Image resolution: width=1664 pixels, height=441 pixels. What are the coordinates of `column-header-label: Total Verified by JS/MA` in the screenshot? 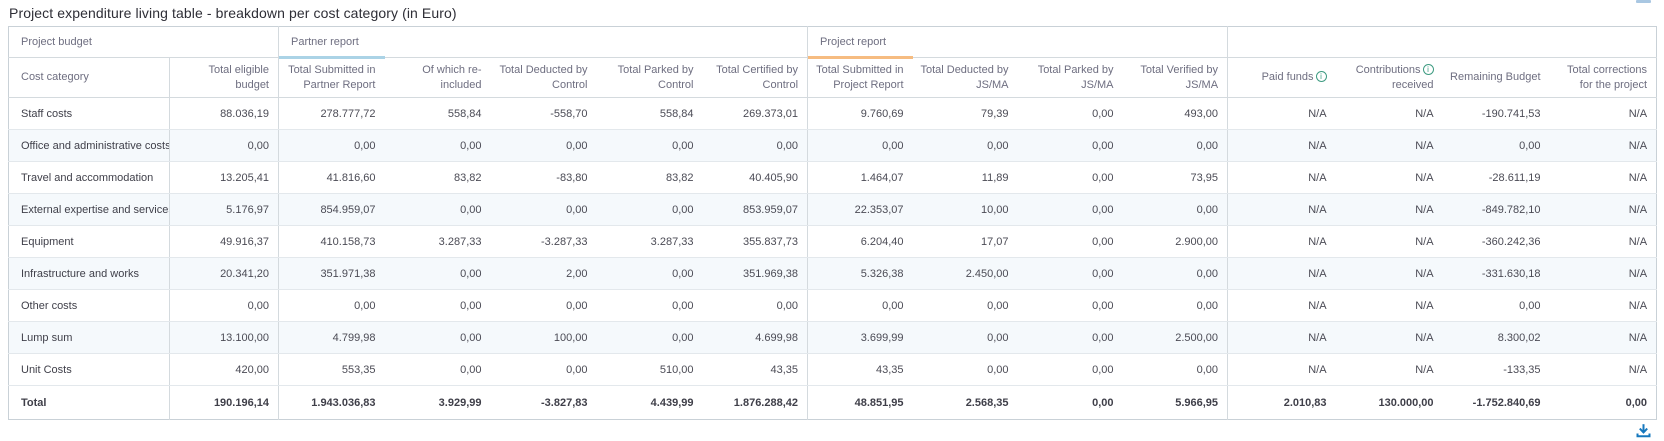 It's located at (1179, 77).